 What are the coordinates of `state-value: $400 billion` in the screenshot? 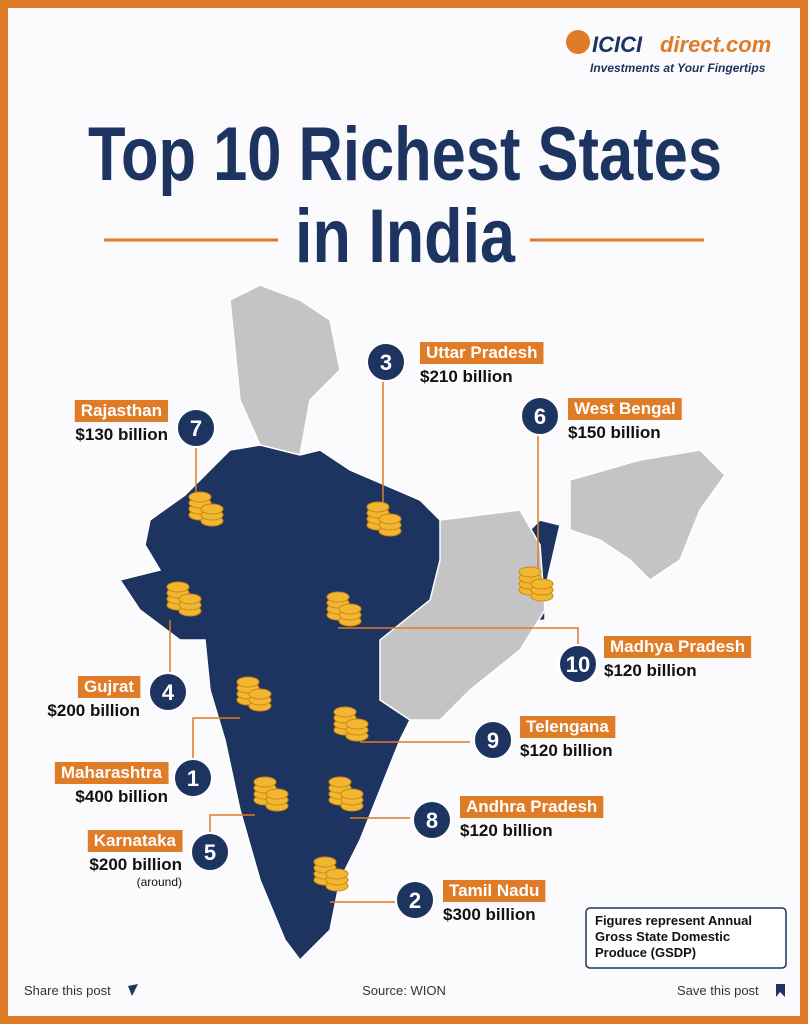 It's located at (121, 796).